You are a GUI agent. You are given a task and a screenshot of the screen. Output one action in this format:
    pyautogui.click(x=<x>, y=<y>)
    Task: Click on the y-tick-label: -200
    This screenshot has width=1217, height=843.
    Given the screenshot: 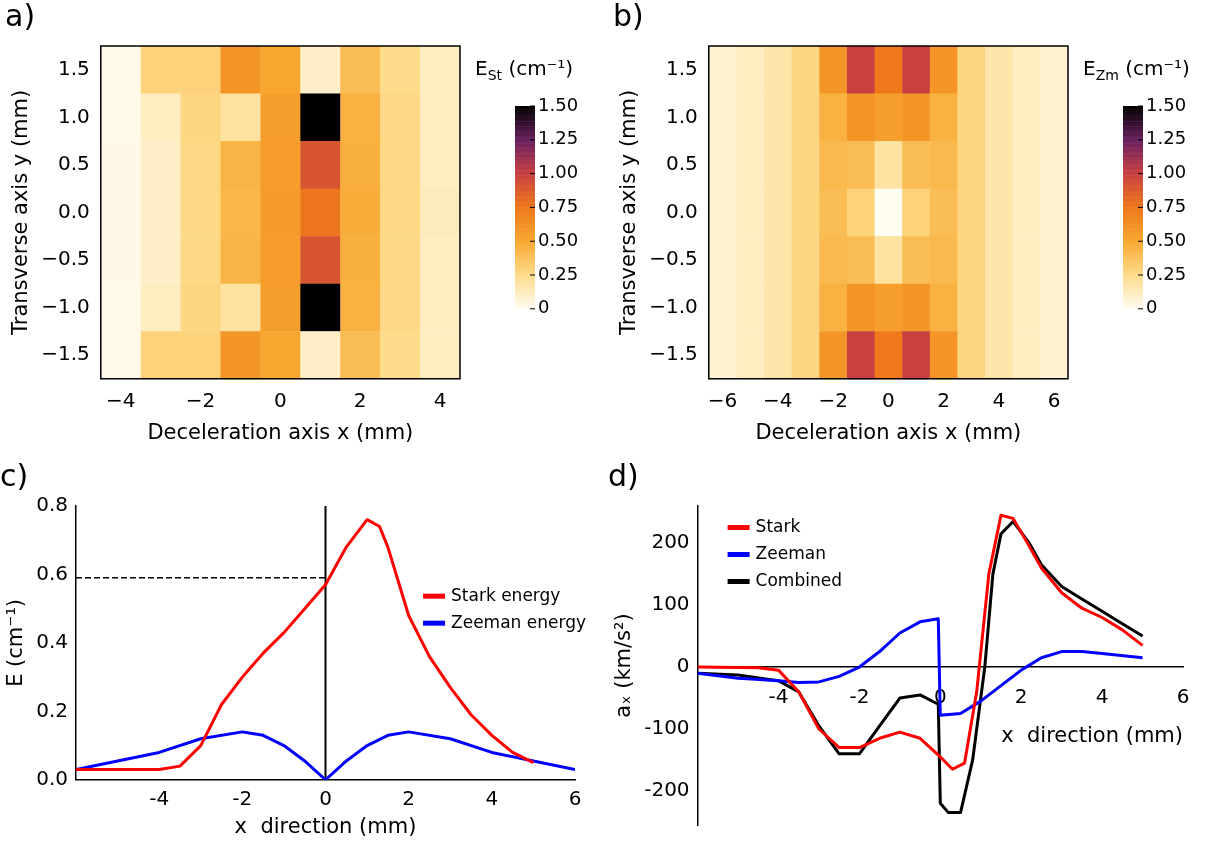 What is the action you would take?
    pyautogui.click(x=667, y=789)
    